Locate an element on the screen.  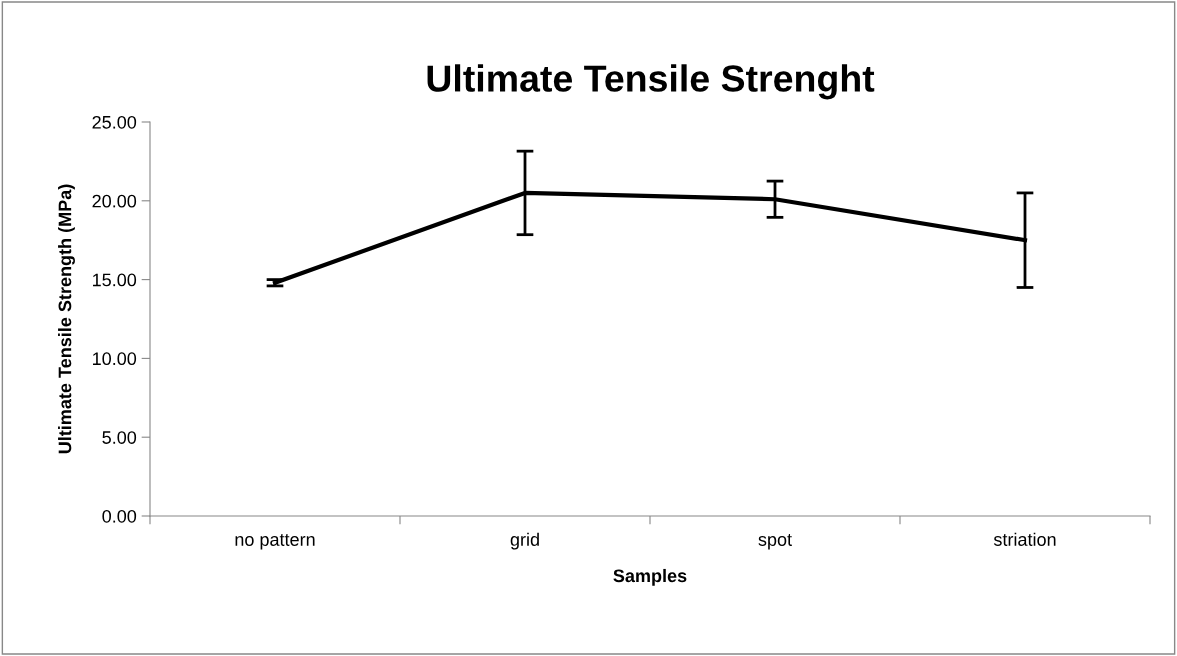
y-tick-label: 25.00 is located at coordinates (114, 122).